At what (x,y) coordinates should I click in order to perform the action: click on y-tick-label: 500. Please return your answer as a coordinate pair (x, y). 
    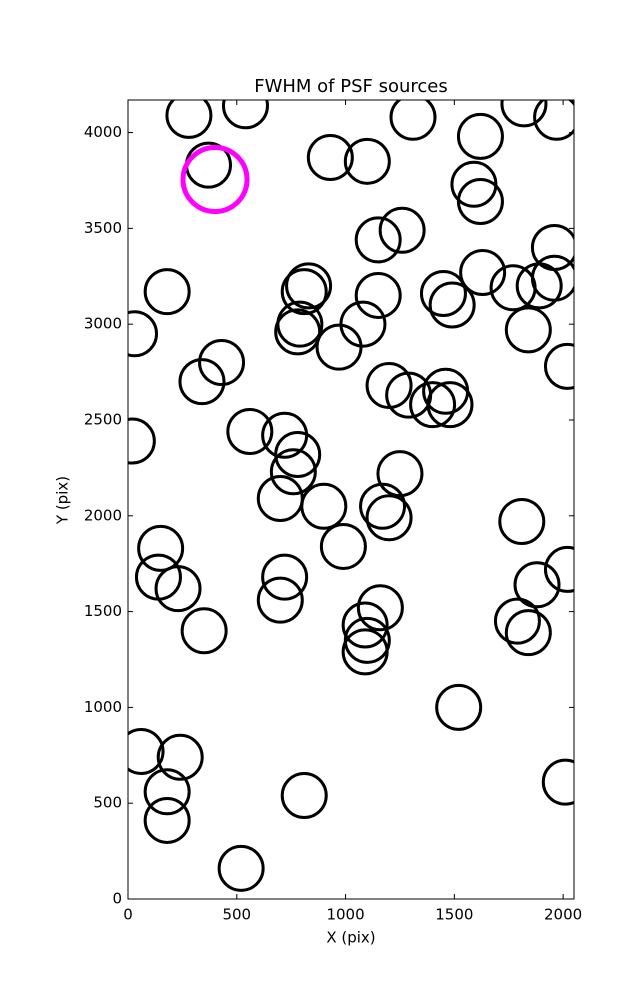
    Looking at the image, I should click on (107, 803).